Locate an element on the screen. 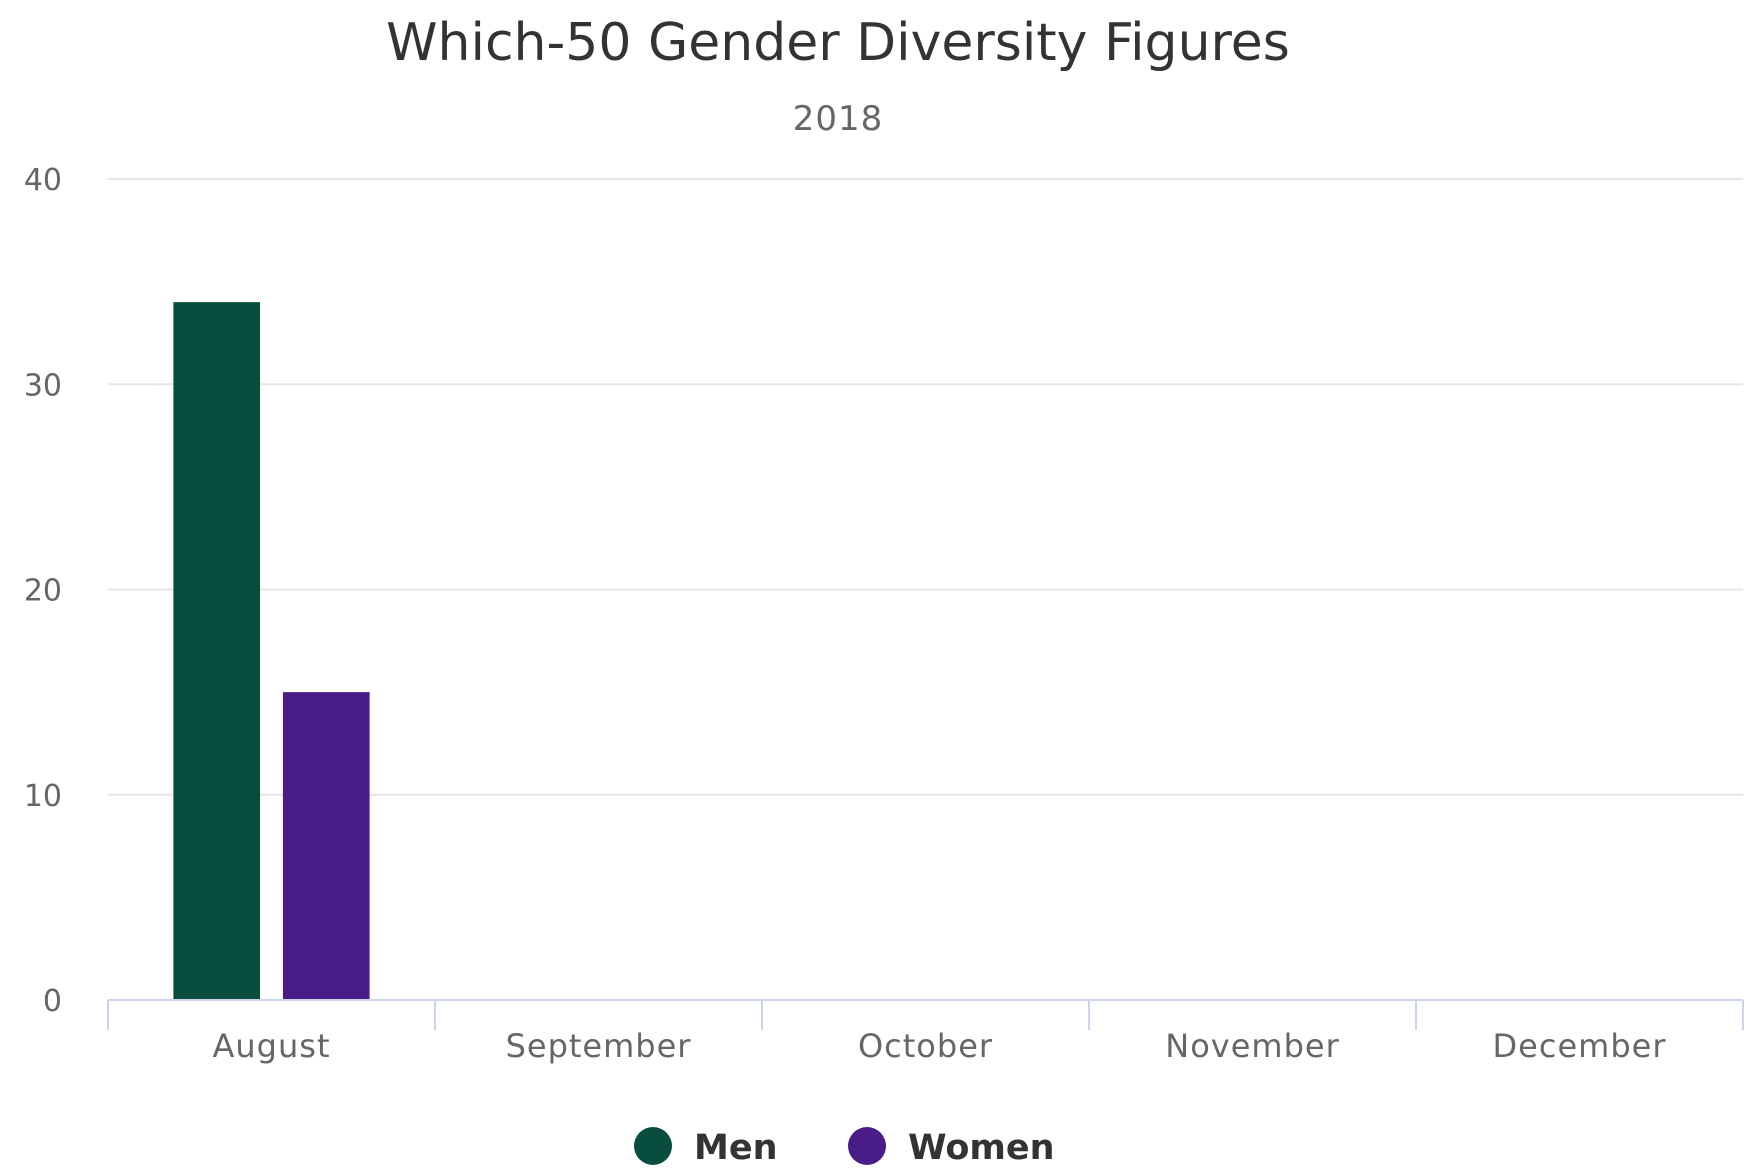 This screenshot has height=1172, width=1762. legend-item-women: Women is located at coordinates (951, 1147).